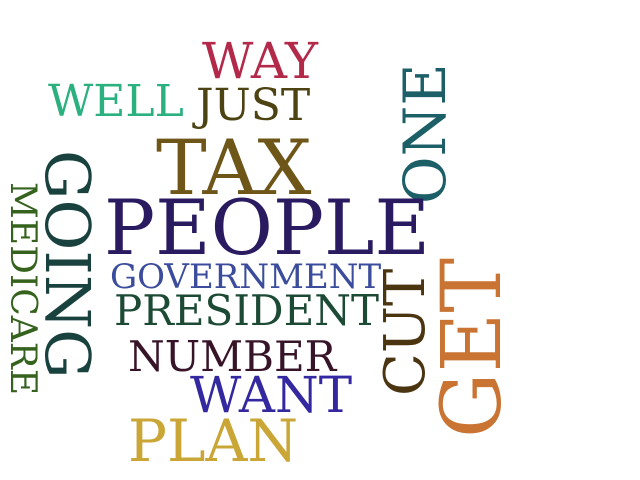 The width and height of the screenshot is (640, 480). What do you see at coordinates (247, 310) in the screenshot?
I see `word-president: PRESIDENT` at bounding box center [247, 310].